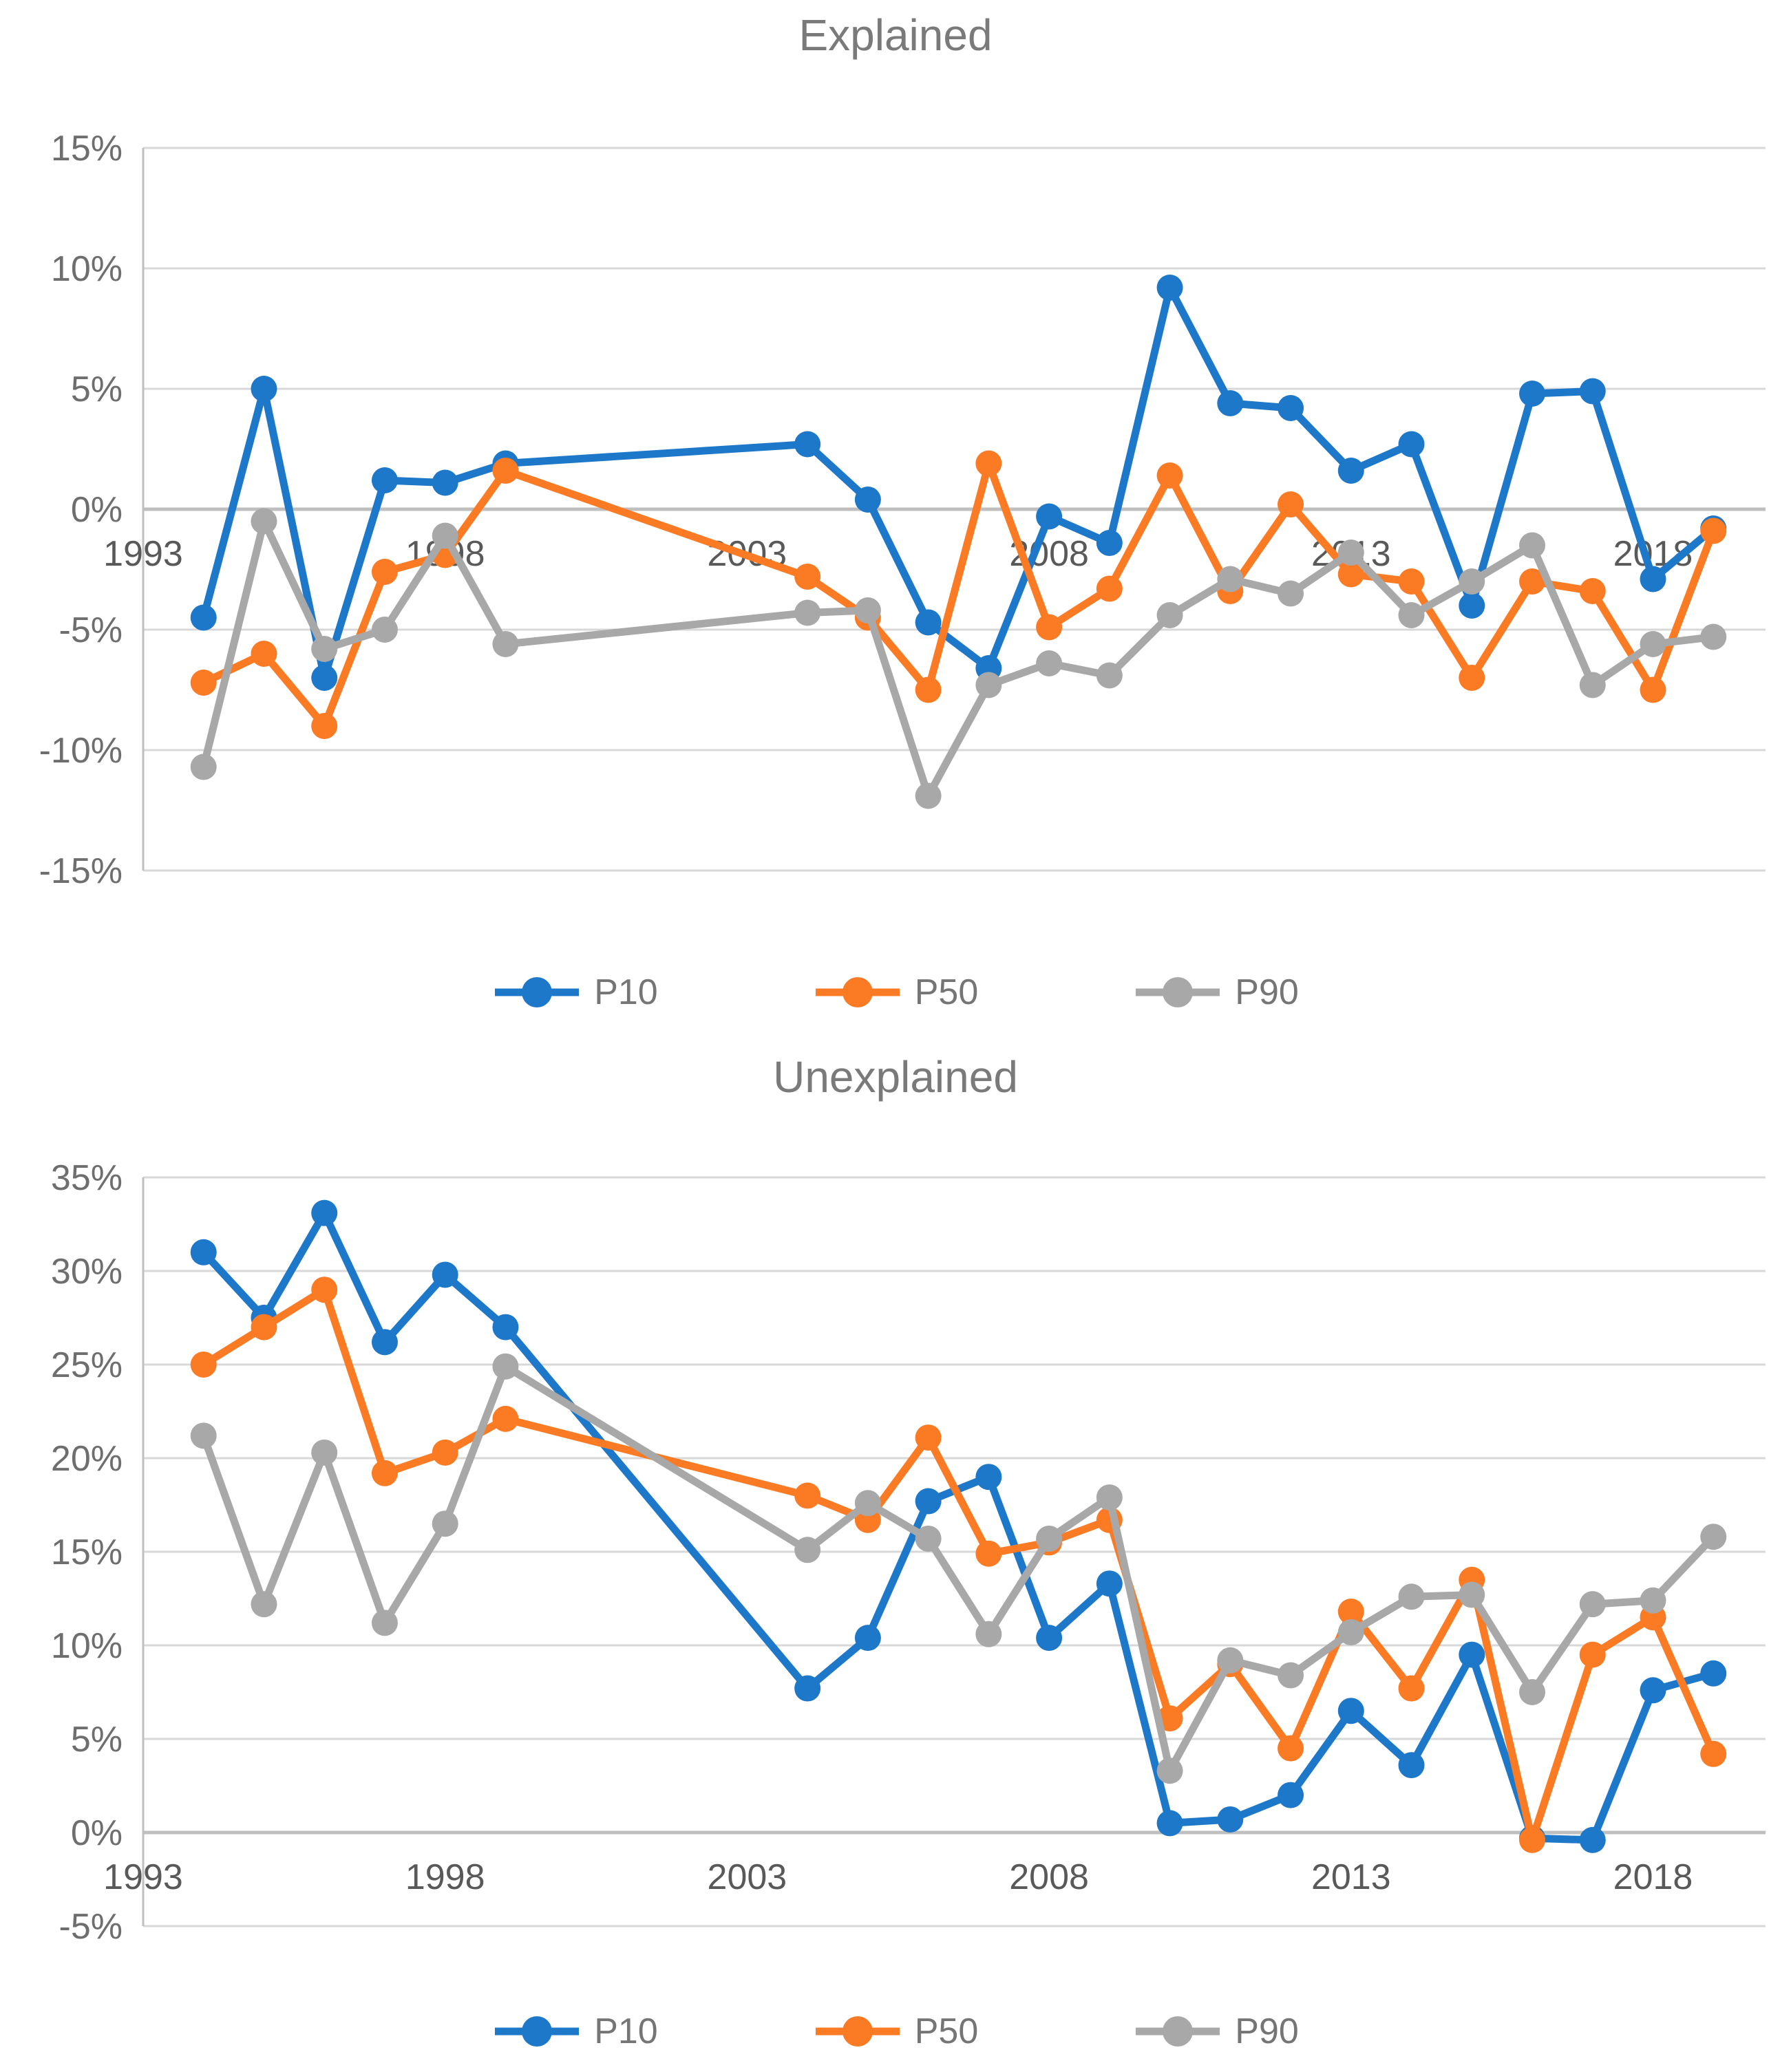 The height and width of the screenshot is (2072, 1791). Describe the element at coordinates (896, 2032) in the screenshot. I see `unexplained-legend-item-p50: P50` at that location.